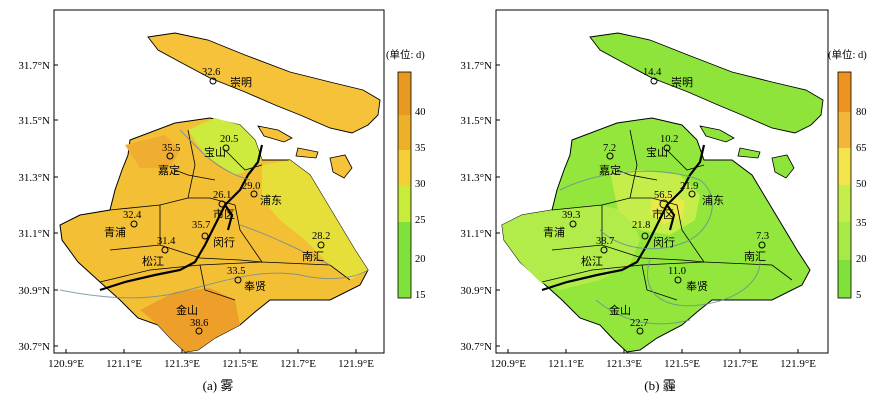  I want to click on district-label: 嘉定, so click(610, 170).